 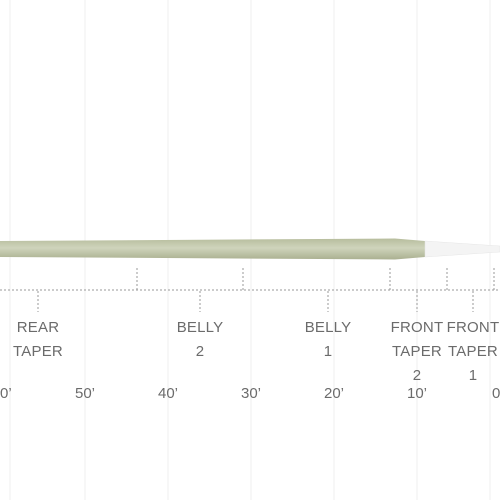 What do you see at coordinates (255, 301) in the screenshot?
I see `label-connectors` at bounding box center [255, 301].